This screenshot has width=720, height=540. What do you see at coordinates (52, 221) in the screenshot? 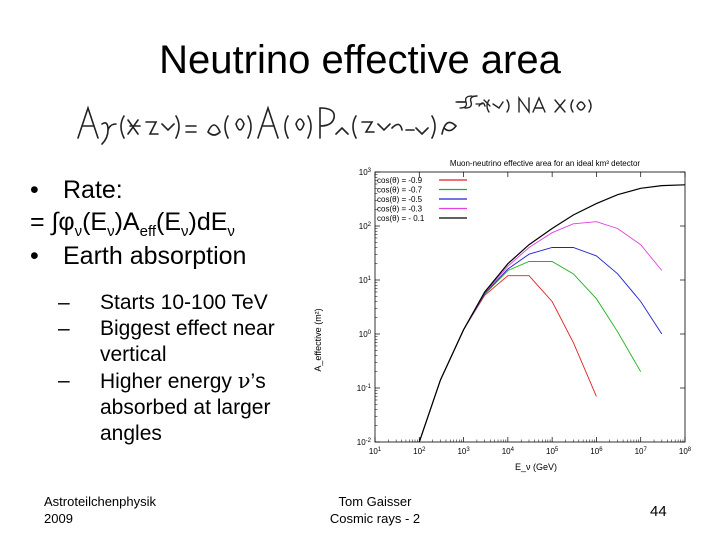
I see `formula-prefix: = ∫φ` at bounding box center [52, 221].